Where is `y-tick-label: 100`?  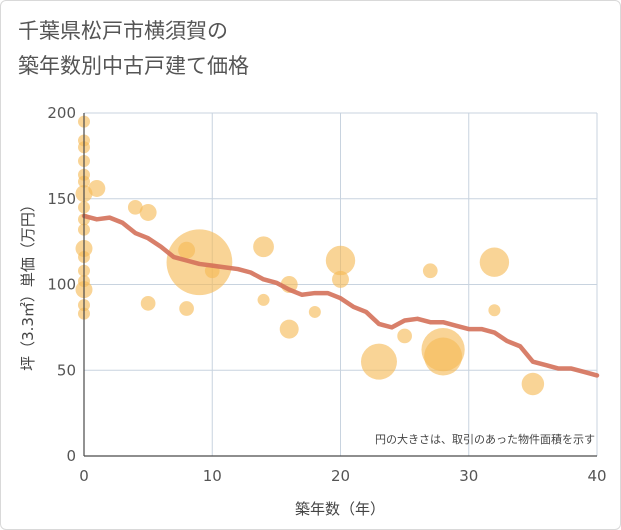 y-tick-label: 100 is located at coordinates (61, 285).